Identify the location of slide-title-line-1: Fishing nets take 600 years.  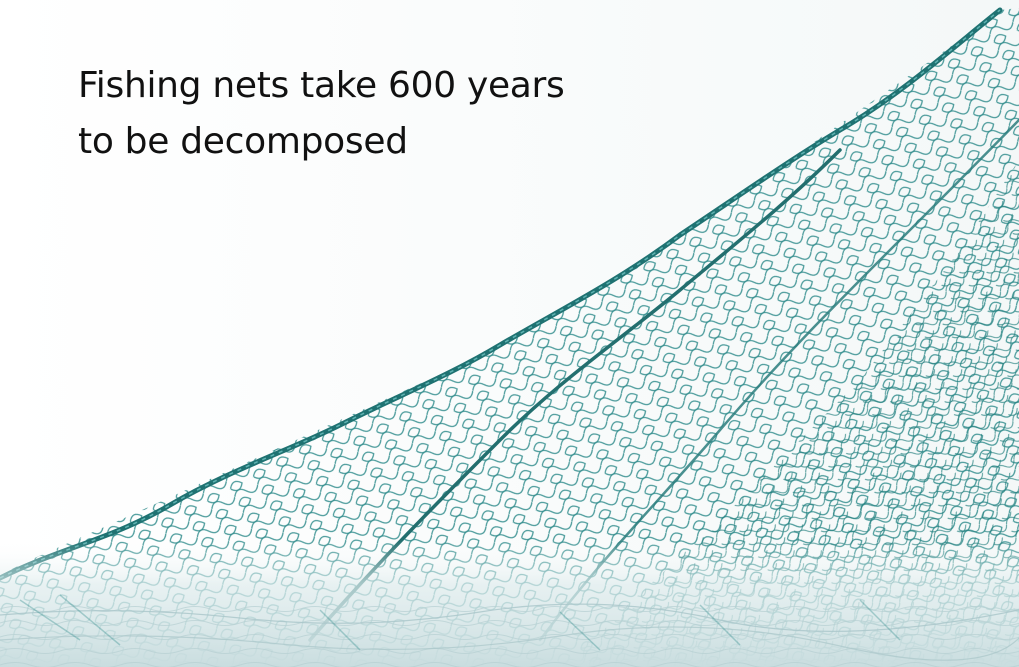
(321, 85).